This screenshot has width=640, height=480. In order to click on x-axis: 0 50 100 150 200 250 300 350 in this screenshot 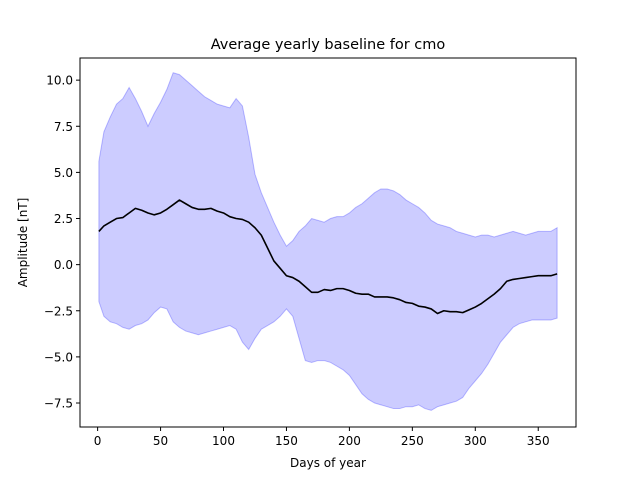, I will do `click(322, 437)`.